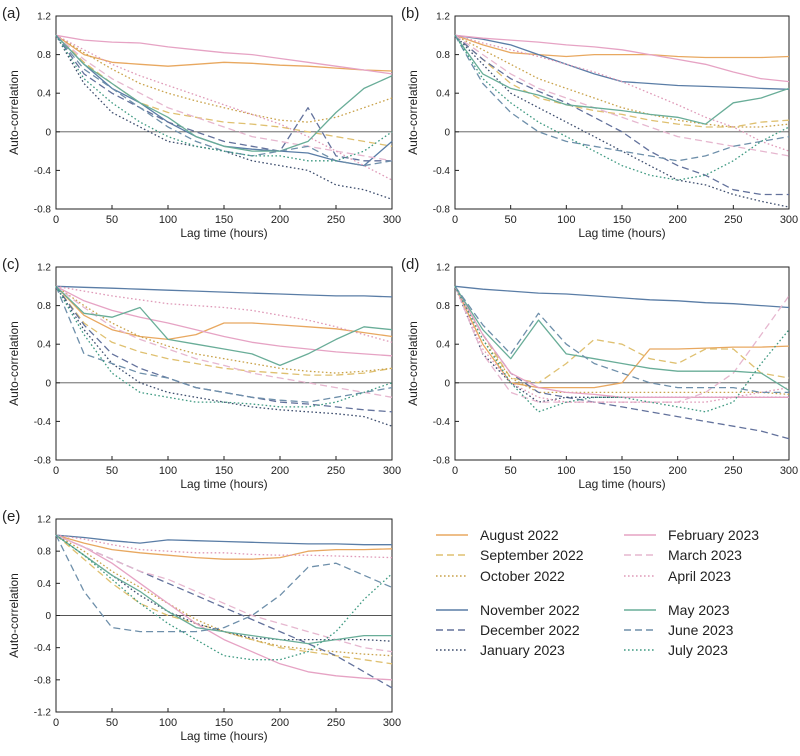 The height and width of the screenshot is (756, 800). What do you see at coordinates (699, 576) in the screenshot?
I see `legend-label: April 2023` at bounding box center [699, 576].